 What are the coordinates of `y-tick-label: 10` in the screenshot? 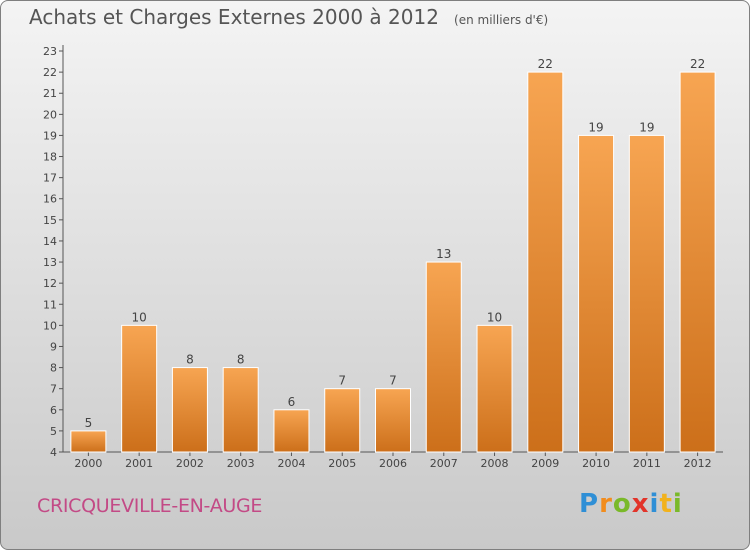 It's located at (50, 325).